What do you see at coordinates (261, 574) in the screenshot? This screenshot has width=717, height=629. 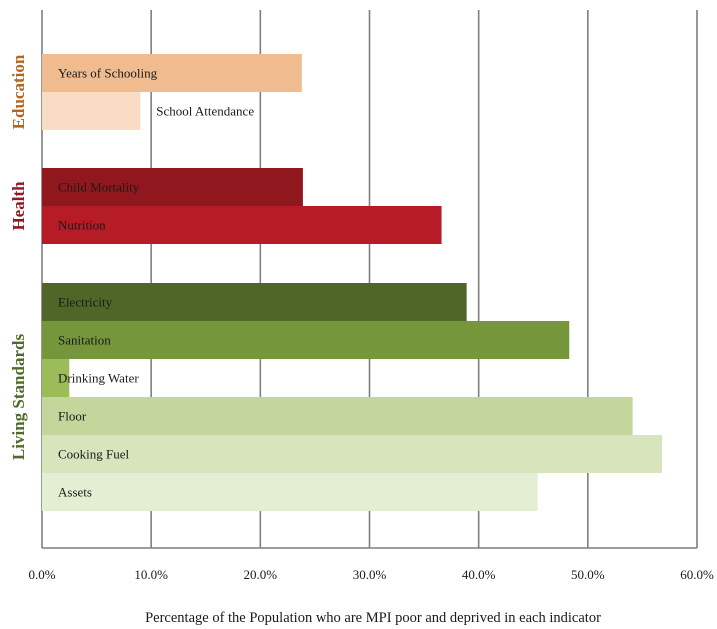 I see `x-tick-label: 20.0%` at bounding box center [261, 574].